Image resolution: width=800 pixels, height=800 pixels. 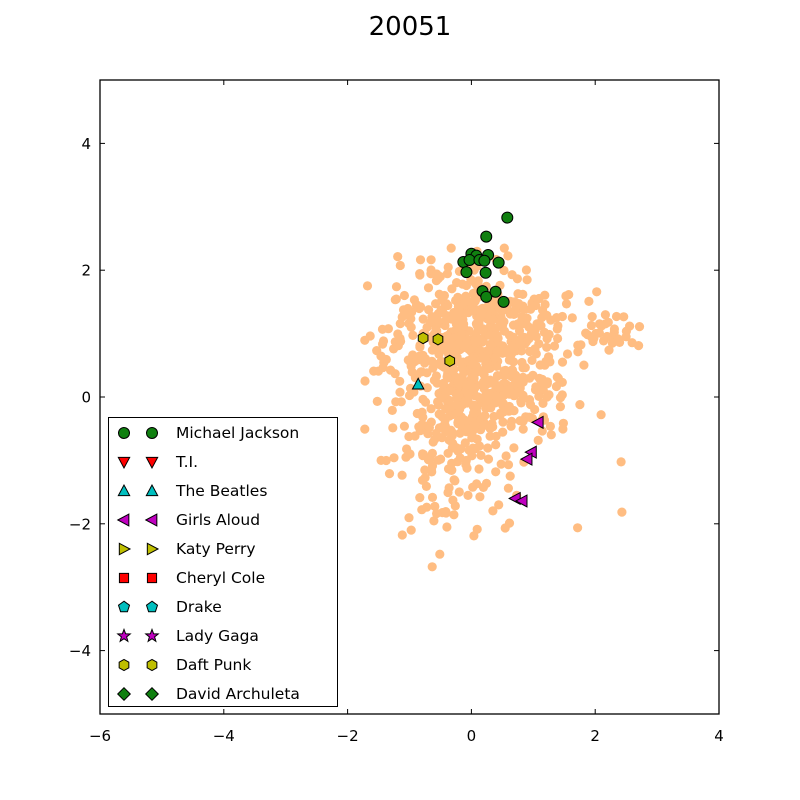 I want to click on legend-item-cheryl-cole: Cheryl Cole, so click(x=223, y=577).